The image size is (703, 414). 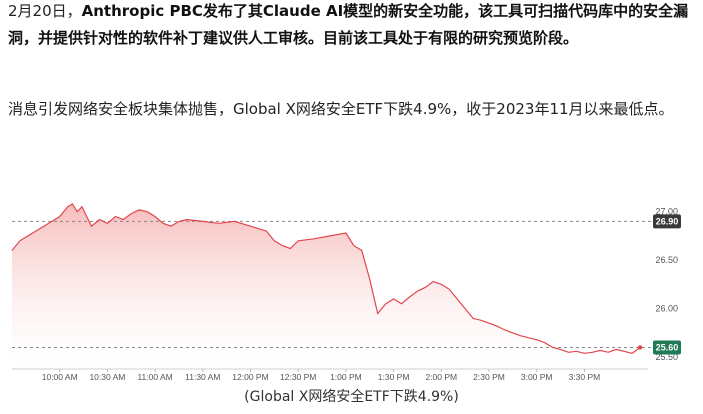 I want to click on x-tick-label: 10:30 AM, so click(x=107, y=377).